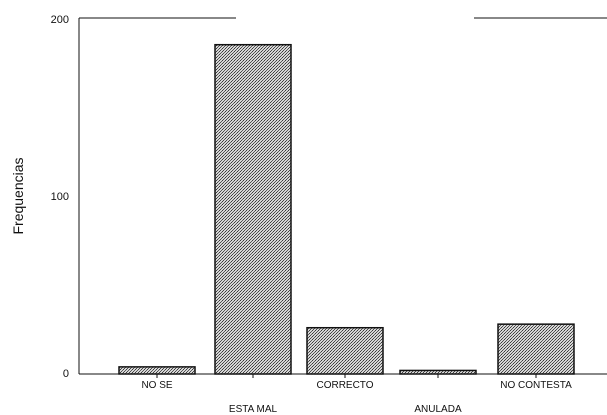 This screenshot has height=415, width=607. I want to click on bar-no-contesta, so click(536, 349).